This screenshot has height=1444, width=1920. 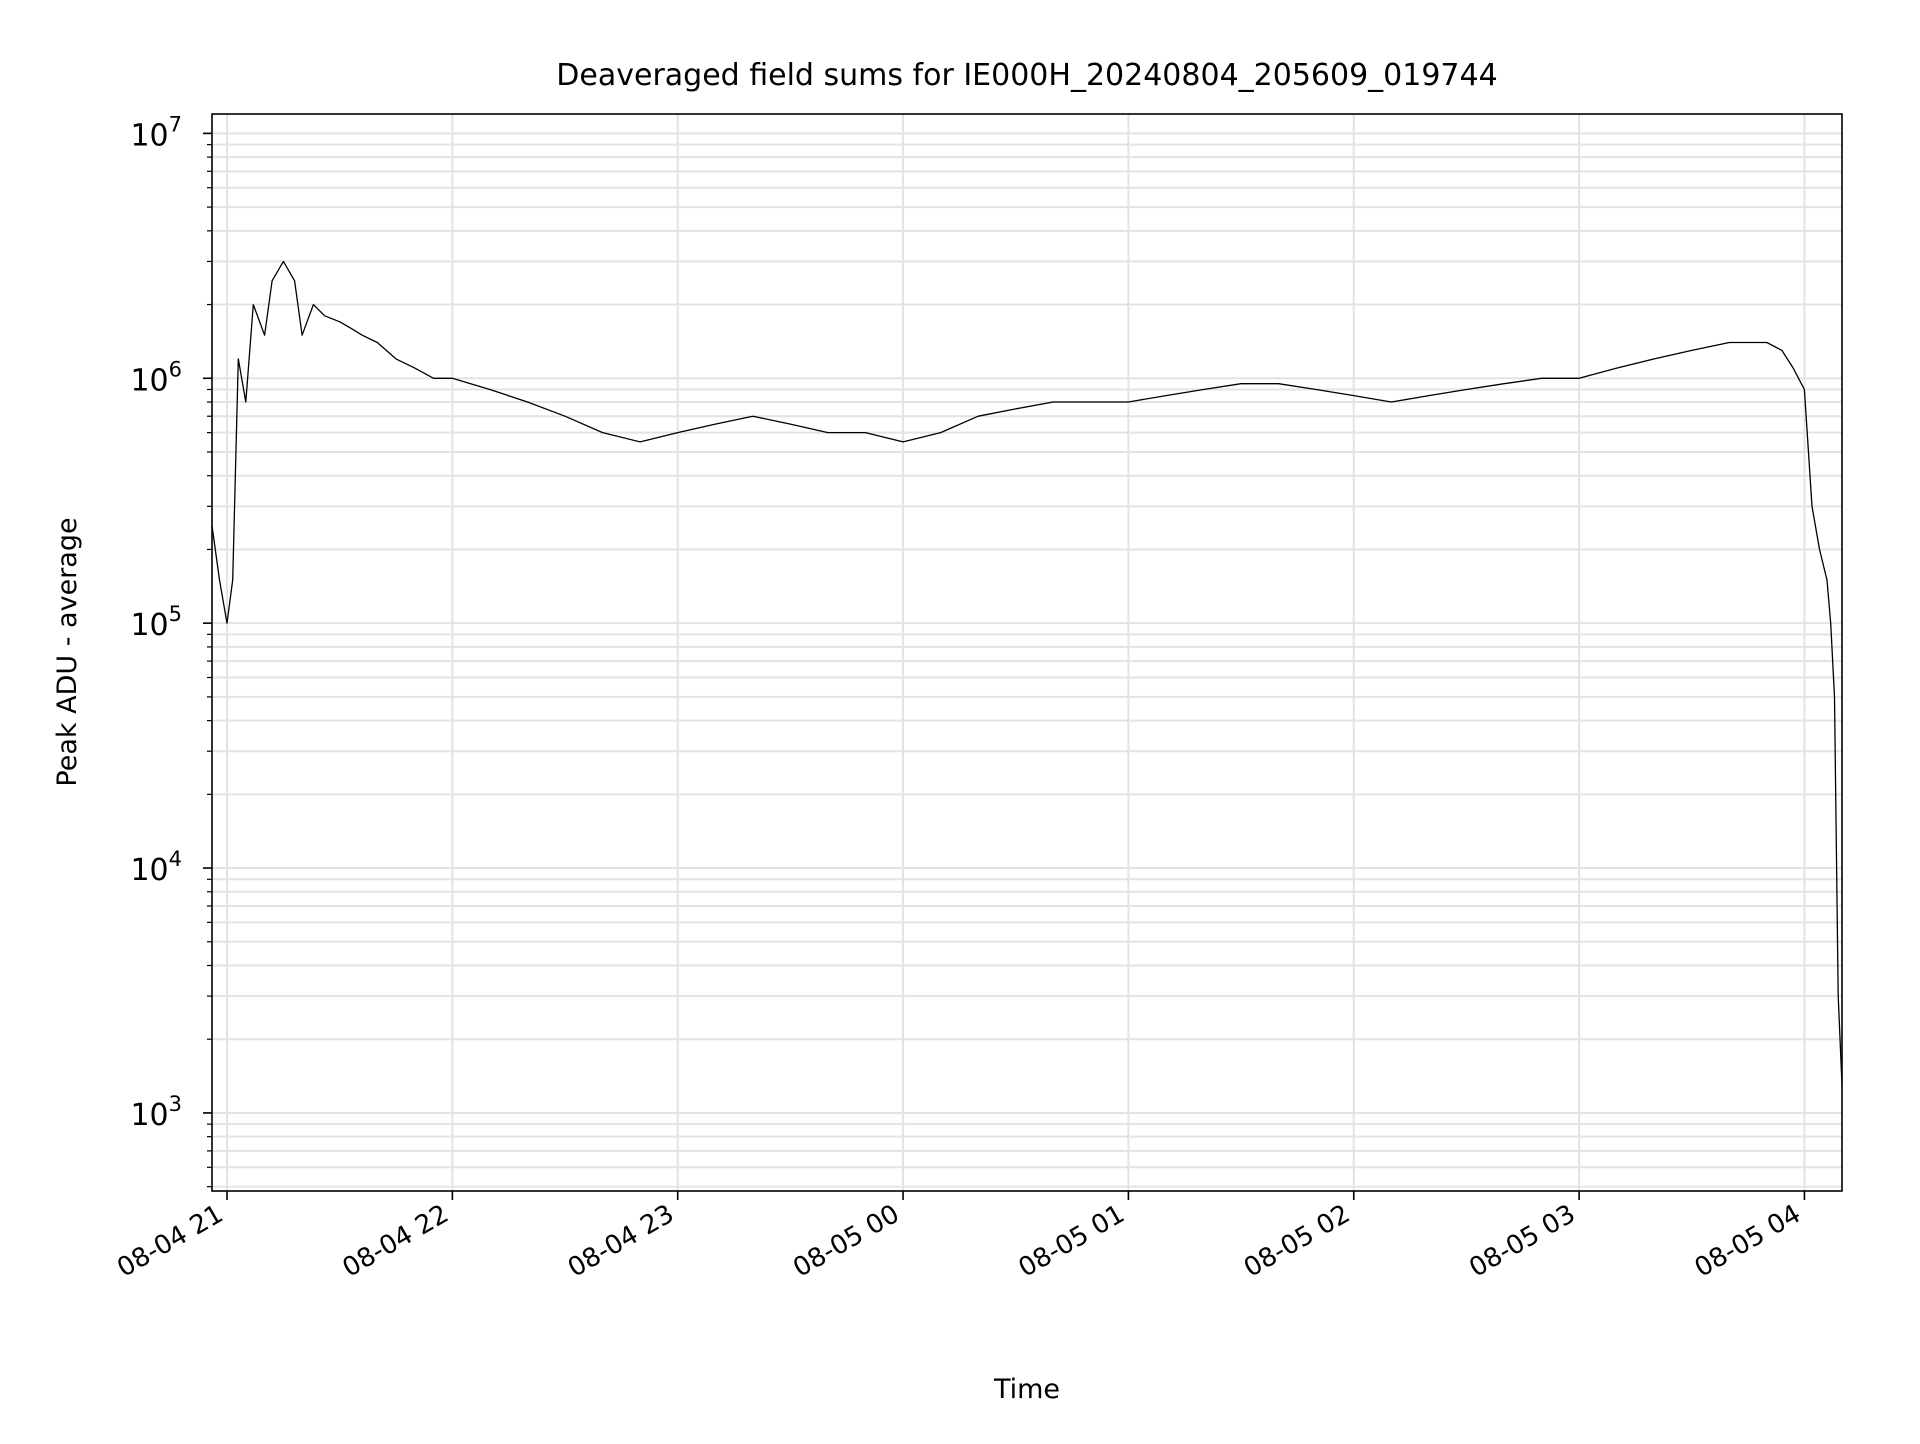 What do you see at coordinates (1026, 1389) in the screenshot?
I see `x-axis-label: Time` at bounding box center [1026, 1389].